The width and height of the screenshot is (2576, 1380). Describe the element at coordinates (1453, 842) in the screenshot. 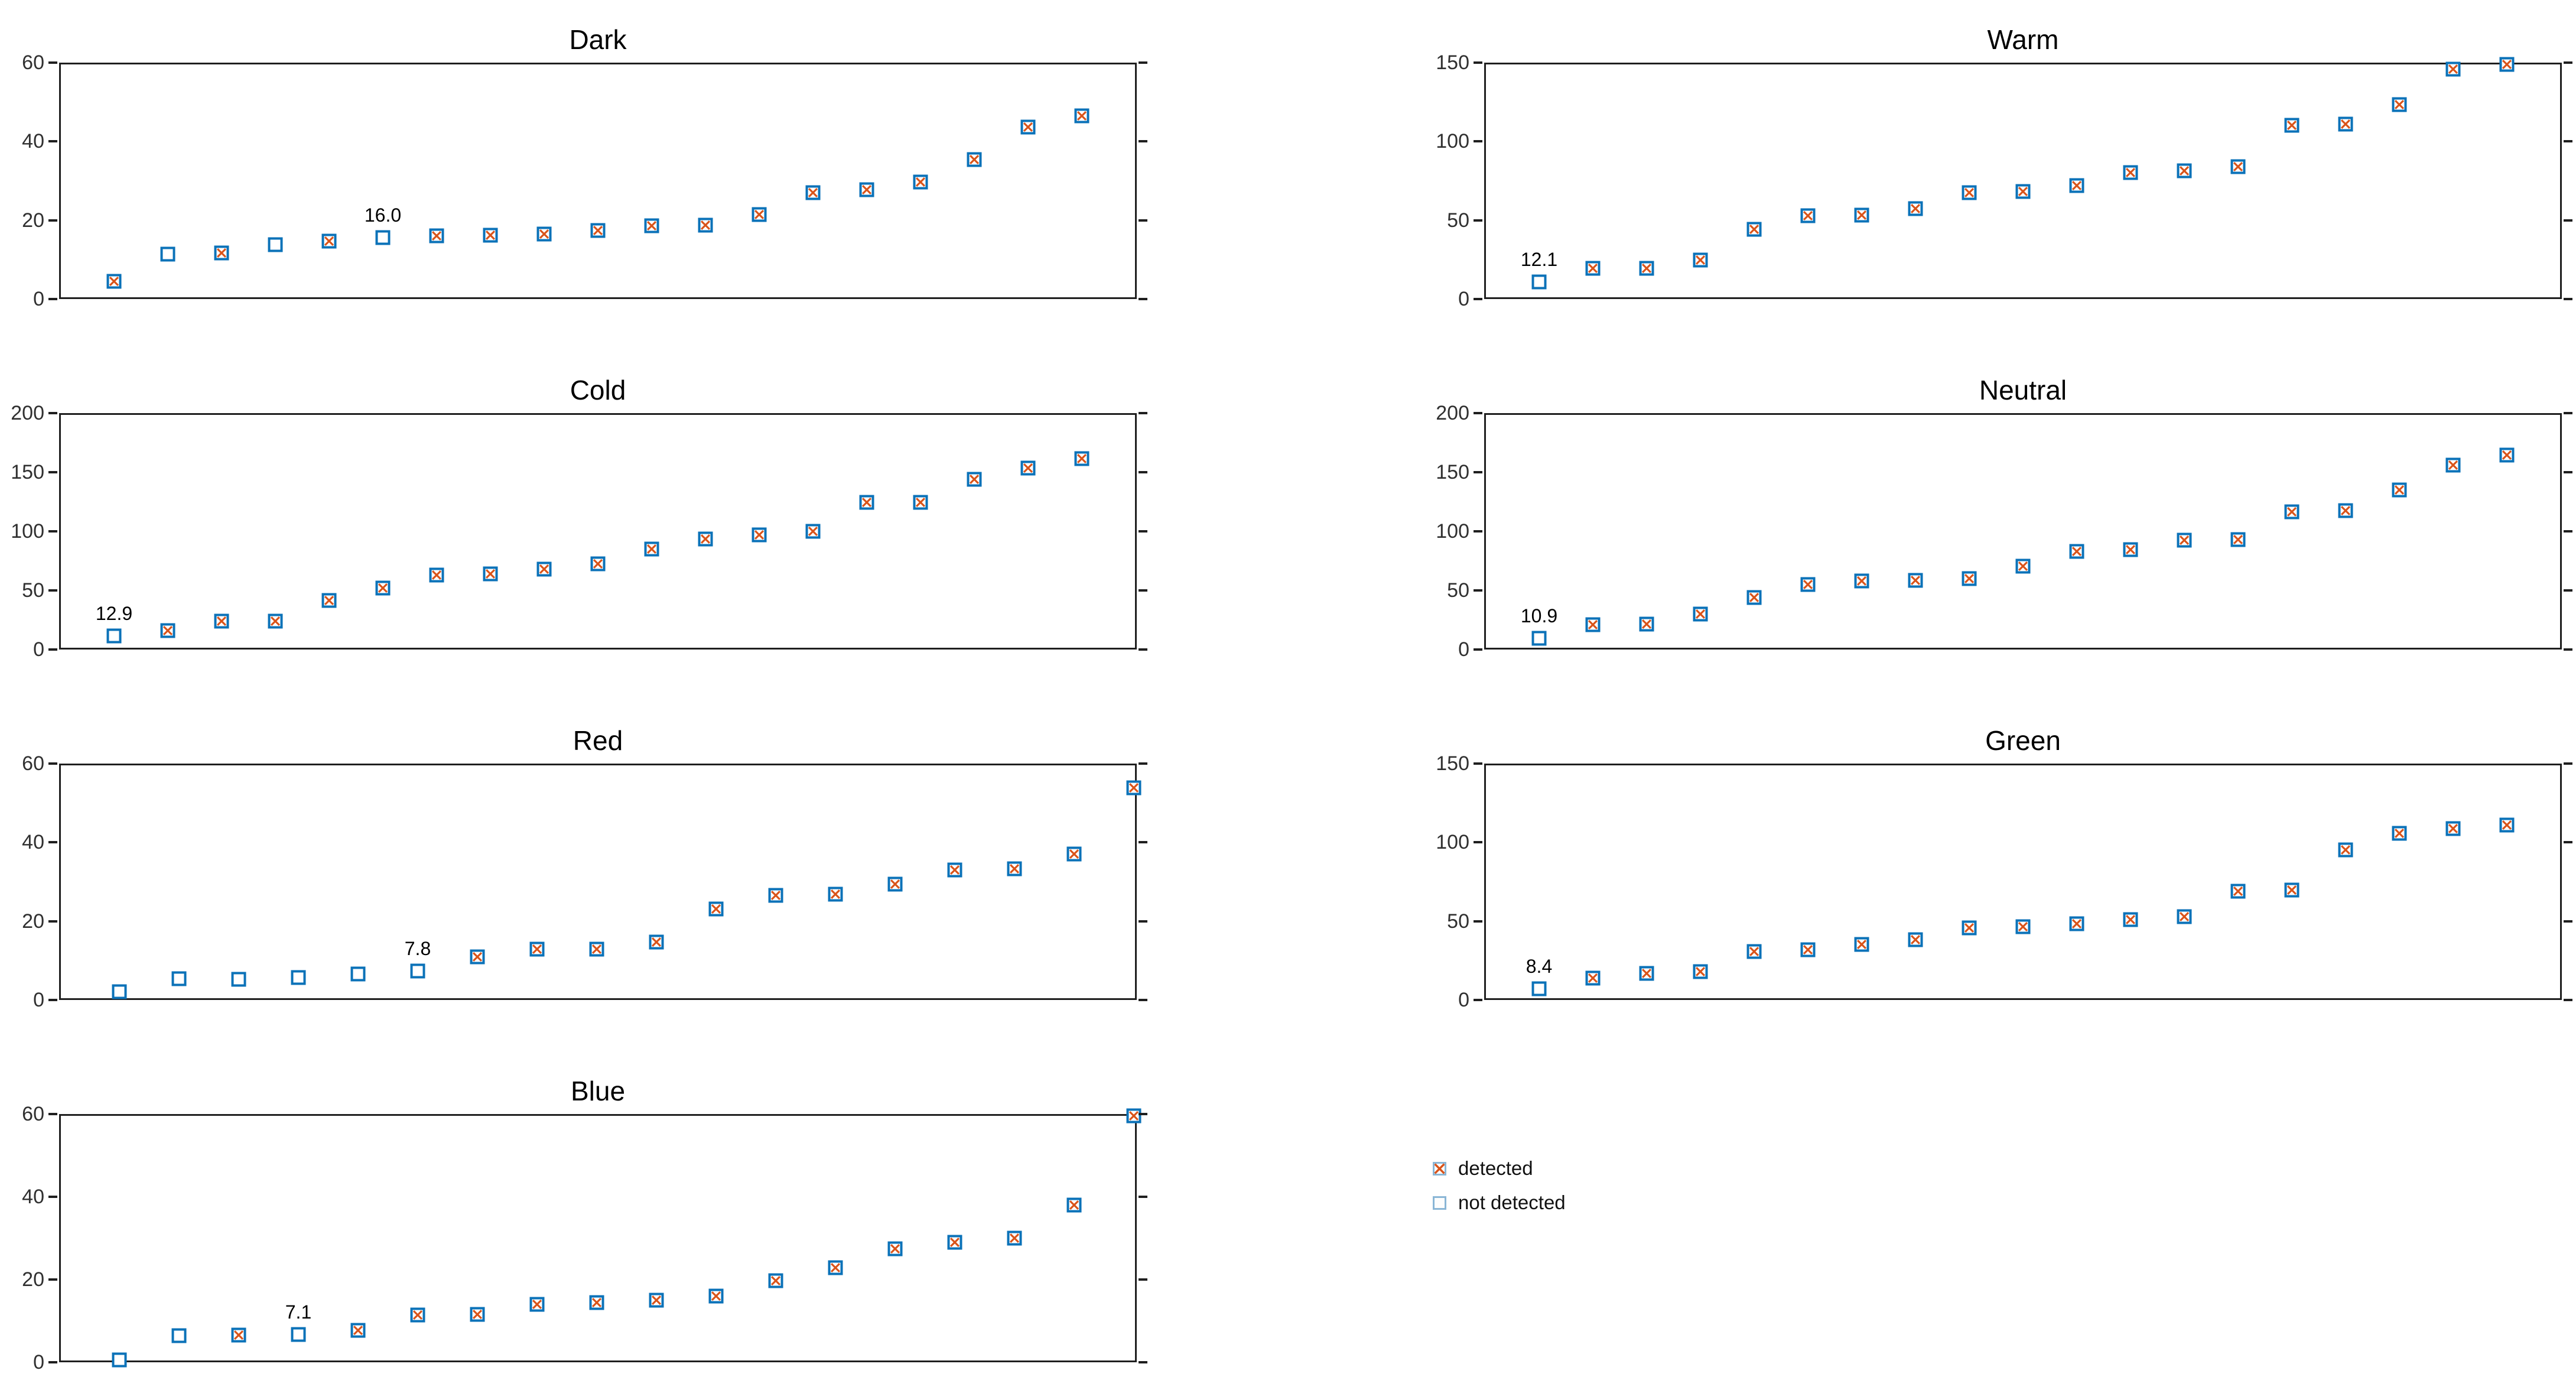

I see `y-tick-label: 100` at that location.